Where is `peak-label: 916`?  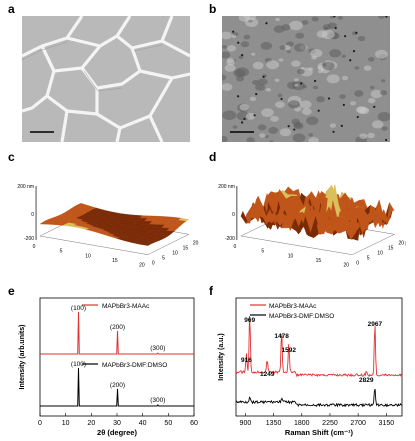
peak-label: 916 is located at coordinates (246, 360).